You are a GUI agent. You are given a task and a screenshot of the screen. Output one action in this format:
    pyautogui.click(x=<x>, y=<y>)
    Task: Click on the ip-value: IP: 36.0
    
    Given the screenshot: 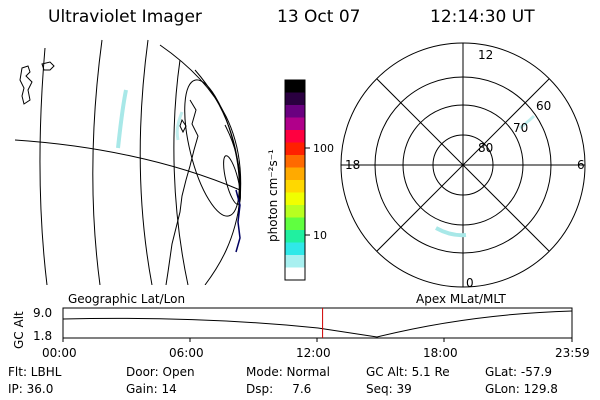 What is the action you would take?
    pyautogui.click(x=31, y=389)
    